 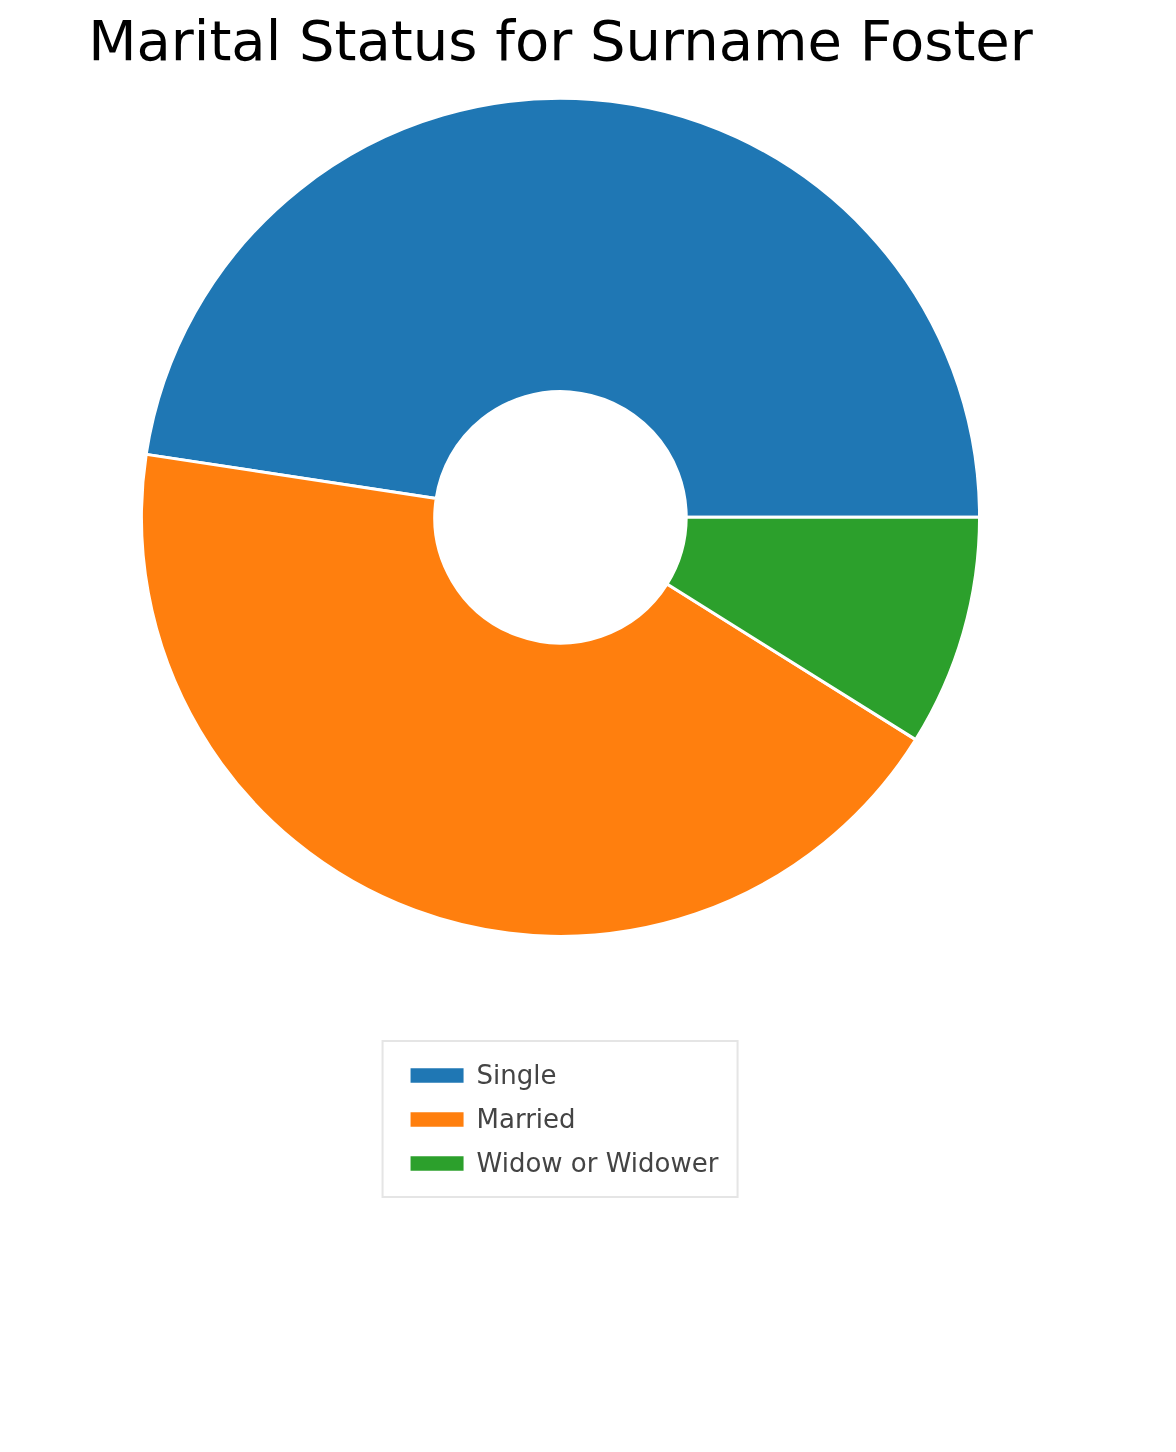 I want to click on legend-label: Widow or Widower, so click(x=597, y=1163).